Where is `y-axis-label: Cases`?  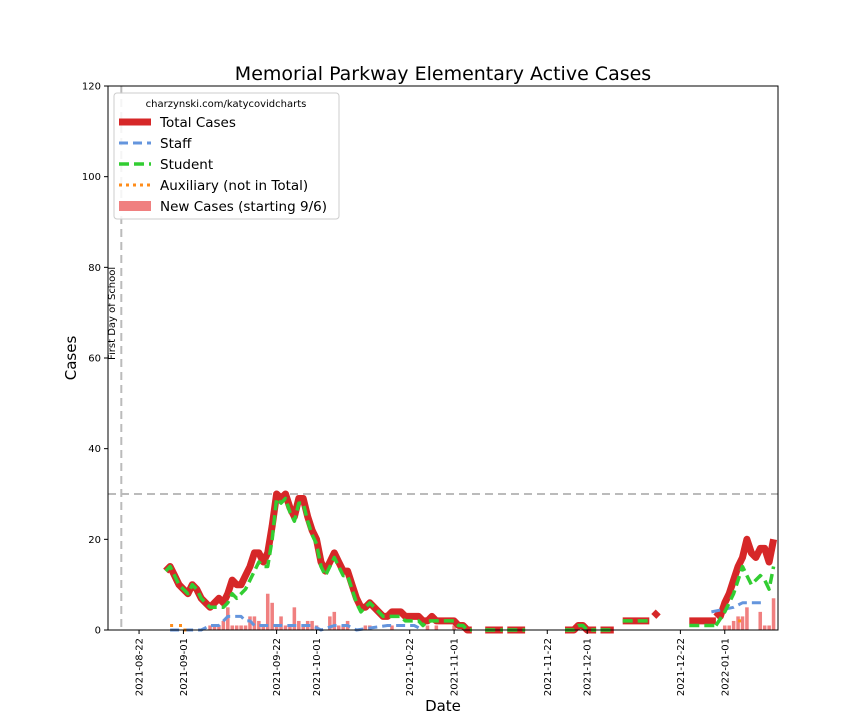
y-axis-label: Cases is located at coordinates (71, 358).